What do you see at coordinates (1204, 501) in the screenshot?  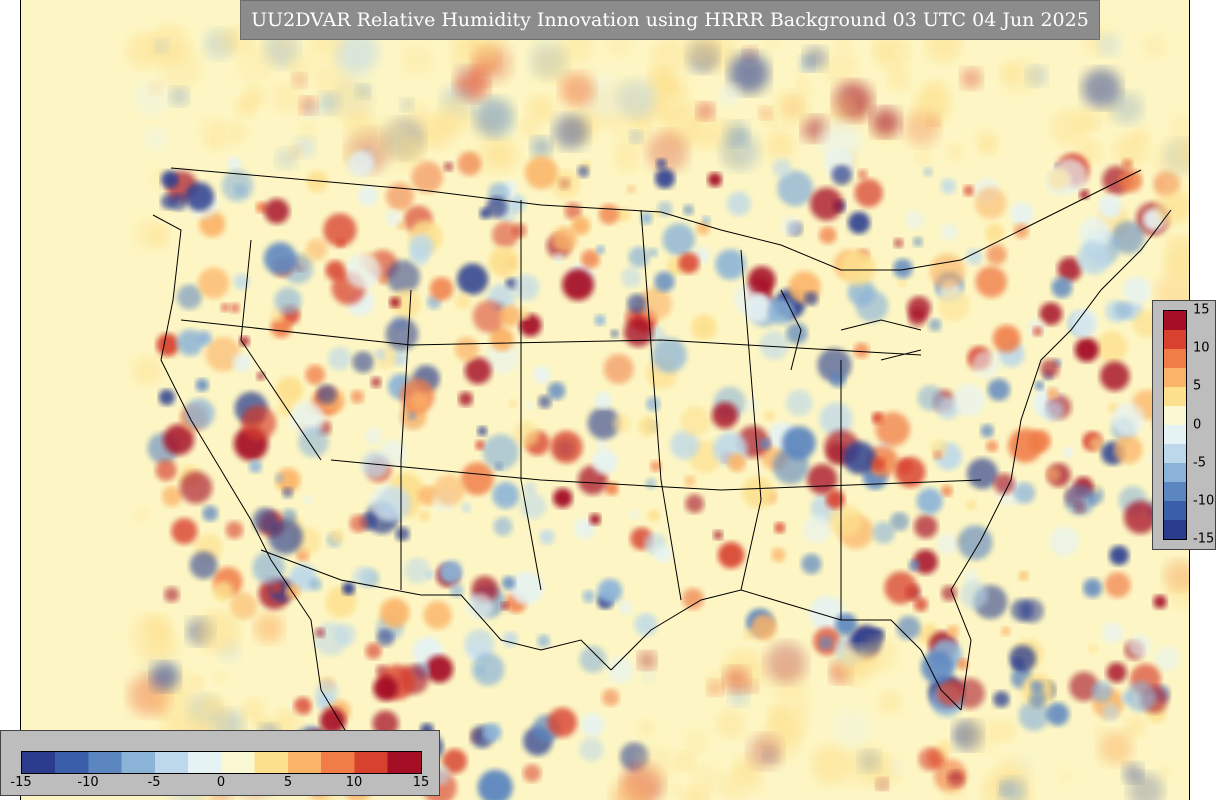 I see `vbar-tick: -10` at bounding box center [1204, 501].